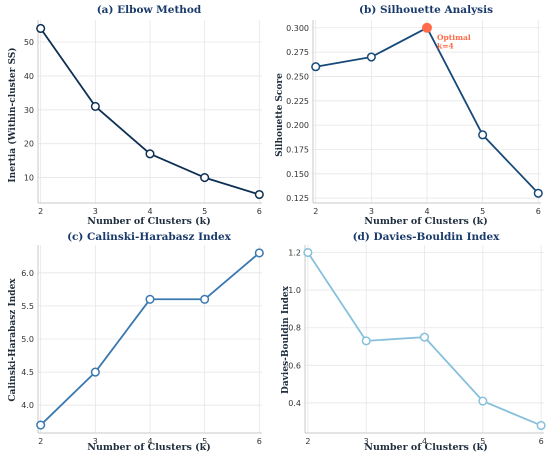 The height and width of the screenshot is (456, 550). What do you see at coordinates (29, 110) in the screenshot?
I see `y-tick-label: 30` at bounding box center [29, 110].